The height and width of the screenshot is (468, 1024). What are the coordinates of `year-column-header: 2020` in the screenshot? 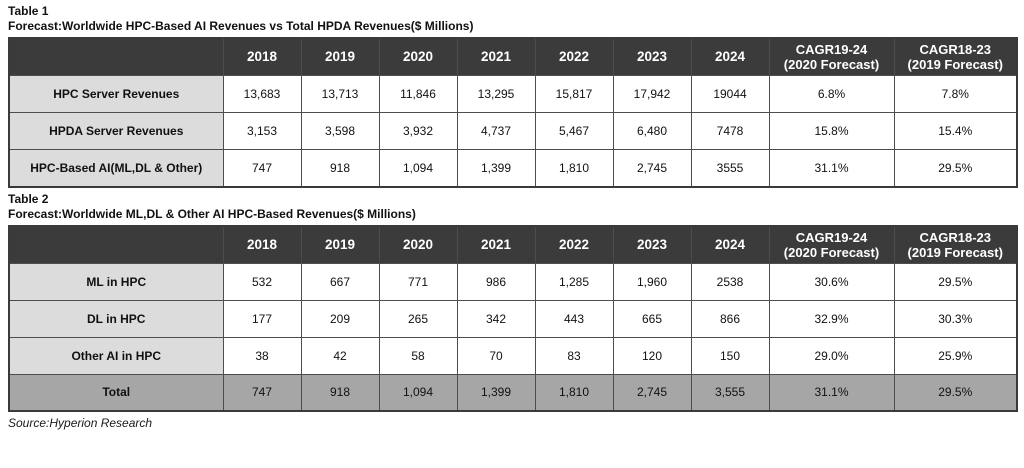 It's located at (418, 56).